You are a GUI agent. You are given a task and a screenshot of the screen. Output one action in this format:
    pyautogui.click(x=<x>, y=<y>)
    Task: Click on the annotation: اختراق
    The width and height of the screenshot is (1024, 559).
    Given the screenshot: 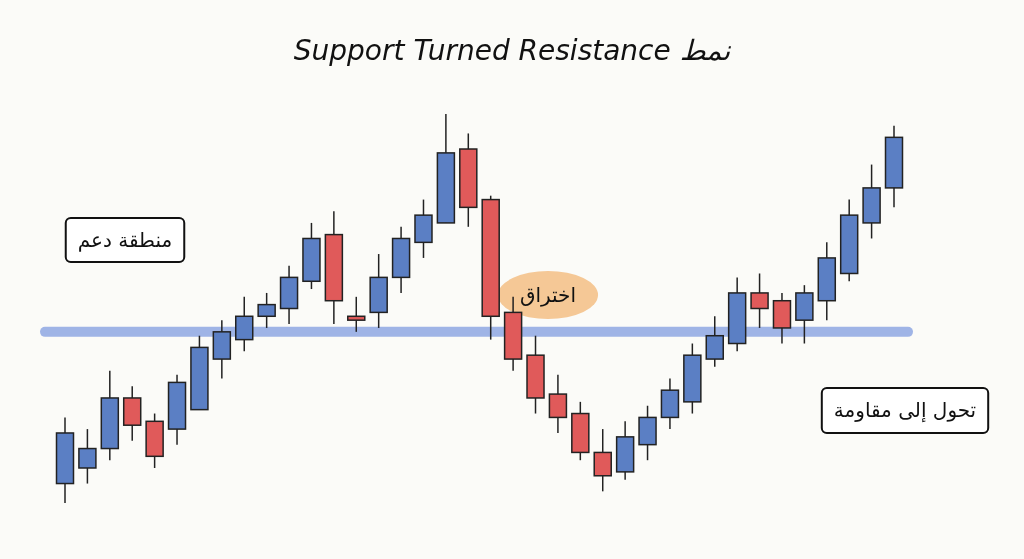 What is the action you would take?
    pyautogui.click(x=548, y=295)
    